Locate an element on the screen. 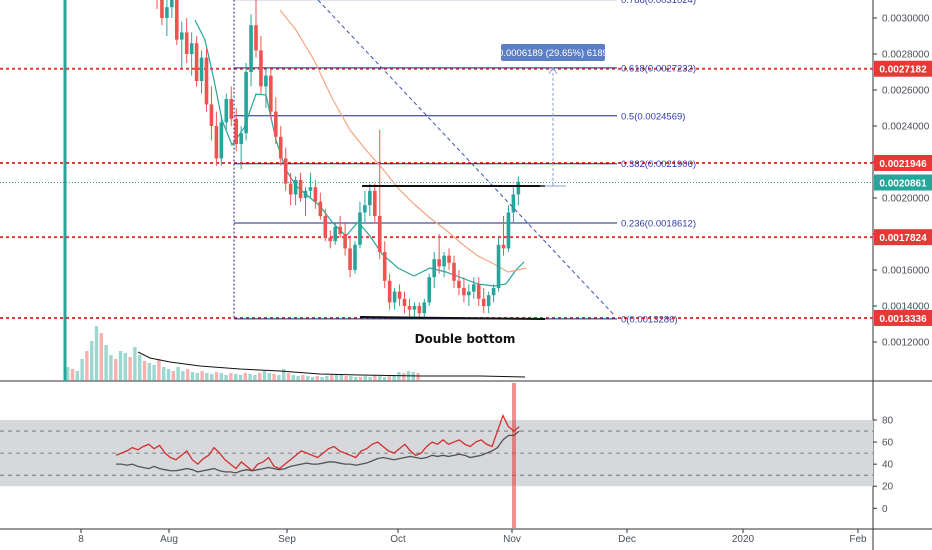 Image resolution: width=932 pixels, height=550 pixels. price-level-badge-text: 0.0013336 is located at coordinates (903, 319).